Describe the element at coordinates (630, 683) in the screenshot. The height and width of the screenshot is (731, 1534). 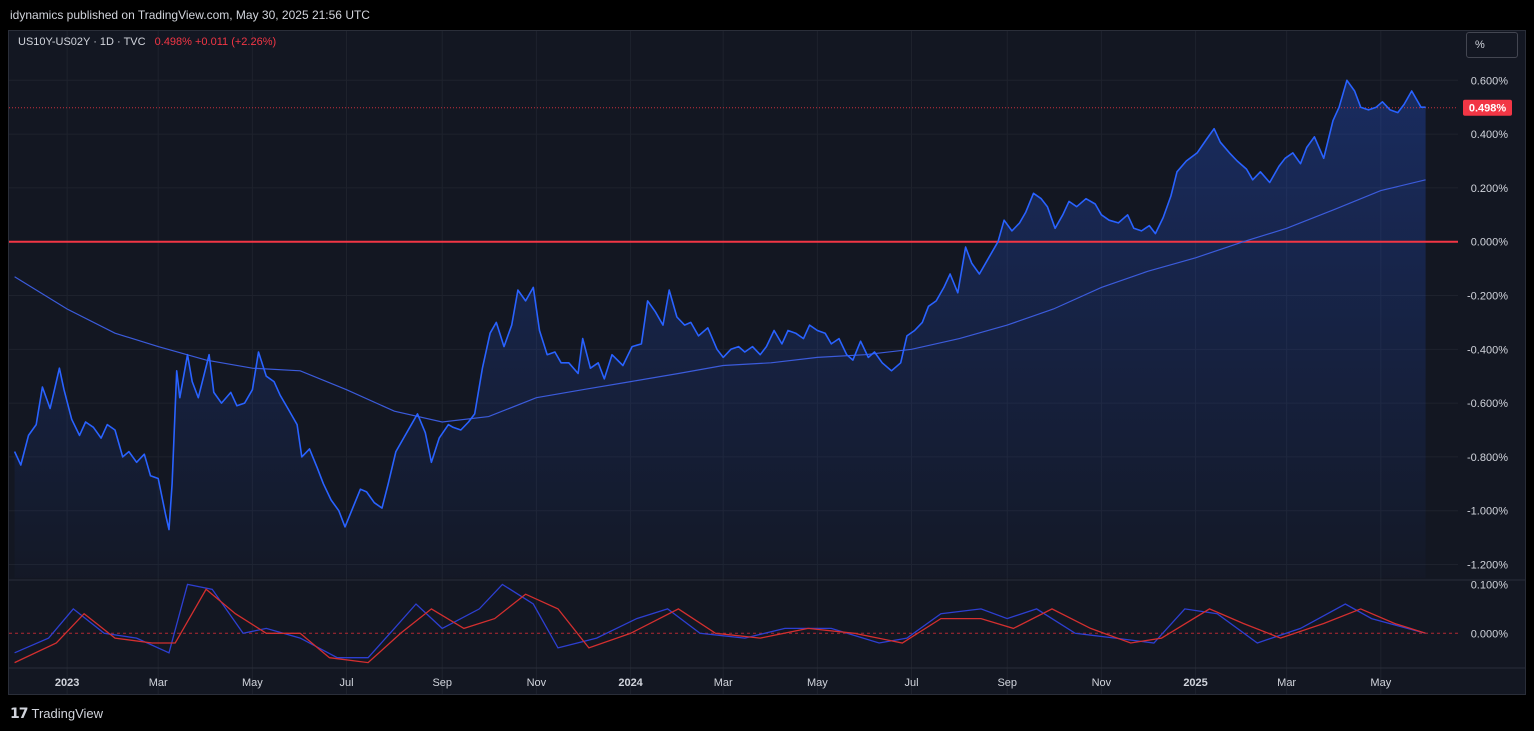
I see `x-tick-label: 2024` at that location.